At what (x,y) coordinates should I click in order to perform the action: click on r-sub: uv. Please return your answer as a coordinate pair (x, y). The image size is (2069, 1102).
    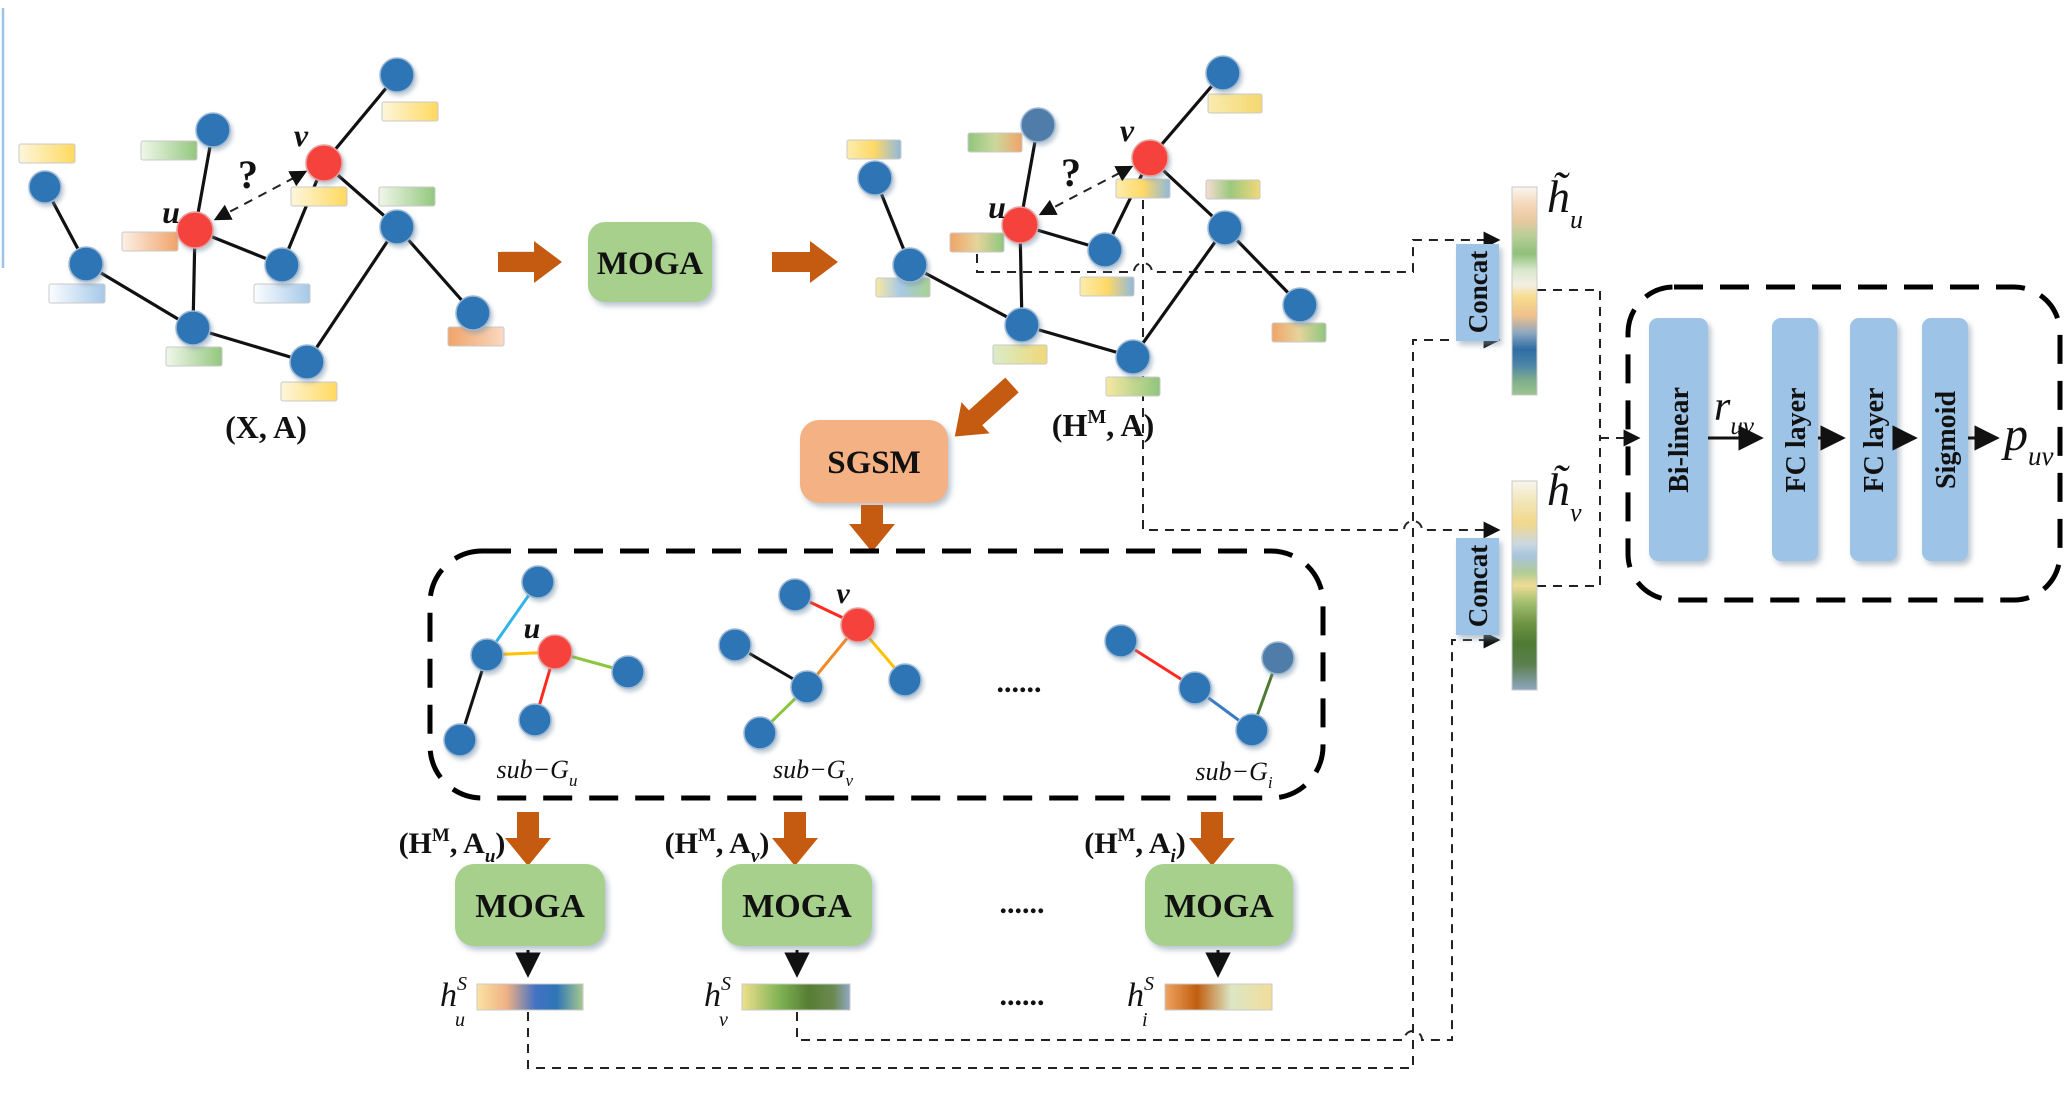
    Looking at the image, I should click on (1742, 426).